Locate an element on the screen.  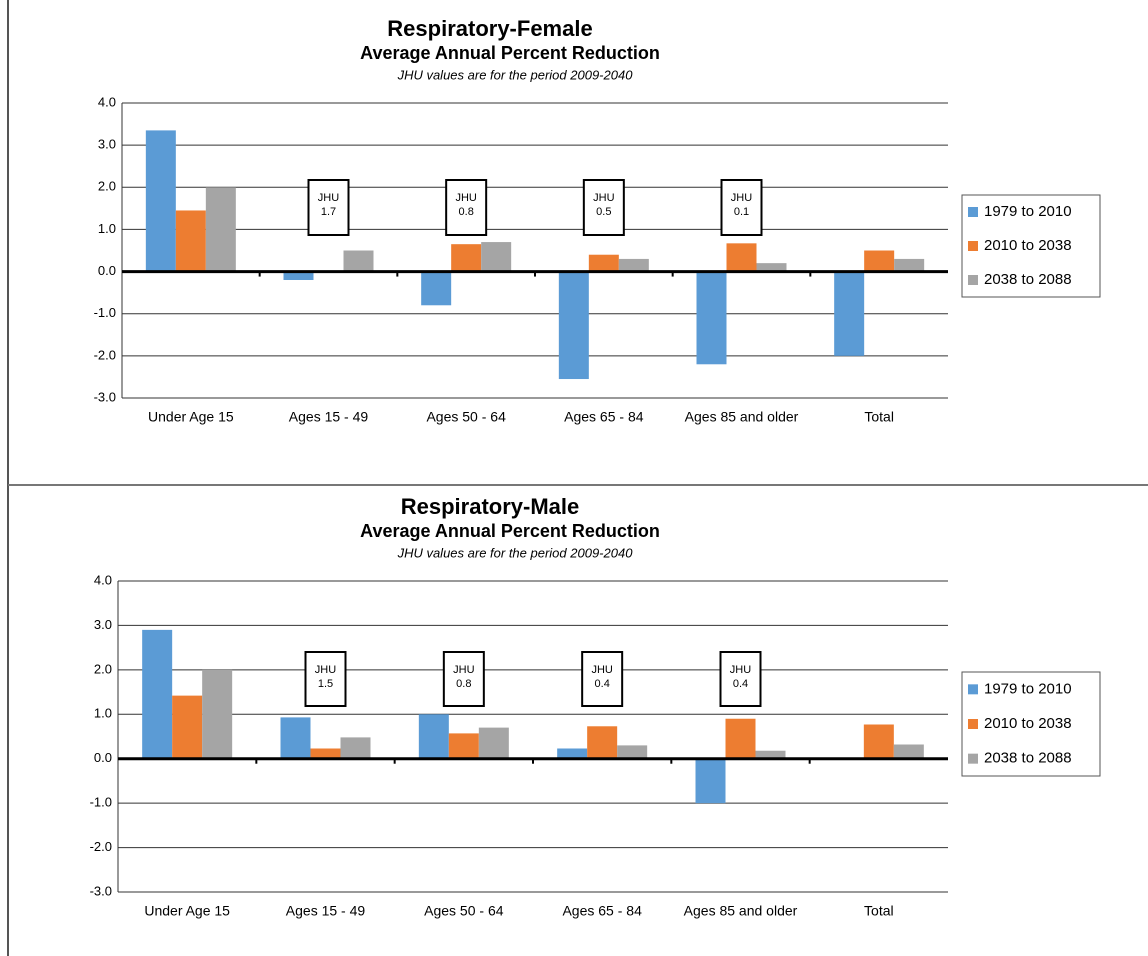
jhu-value: 0.1 is located at coordinates (741, 212).